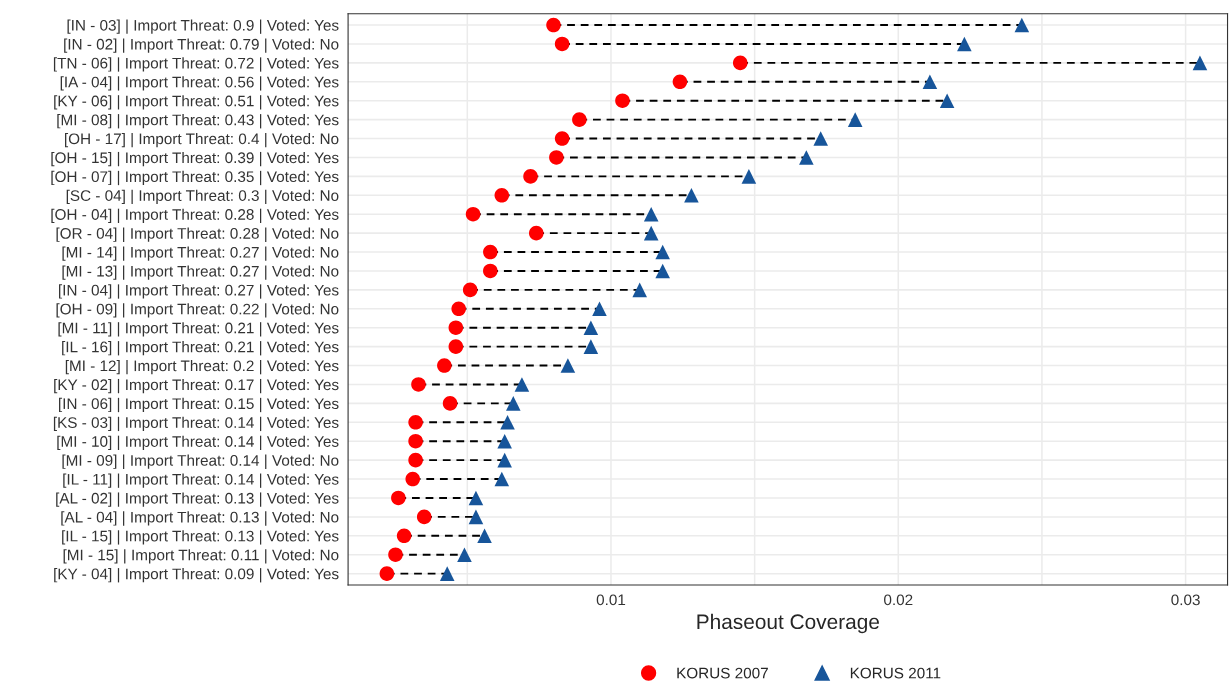 The height and width of the screenshot is (685, 1230). Describe the element at coordinates (196, 102) in the screenshot. I see `y-tick-label: [KY - 06] | Import Threat: 0.51 | Voted: Yes` at that location.